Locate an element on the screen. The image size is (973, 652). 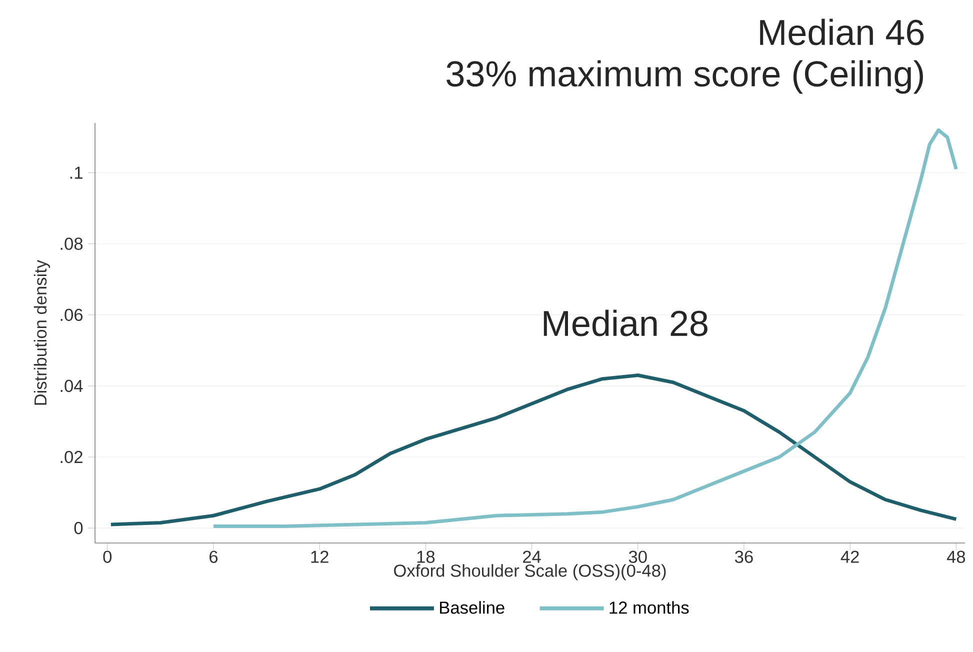
y-axis-title: Distribution density is located at coordinates (42, 332).